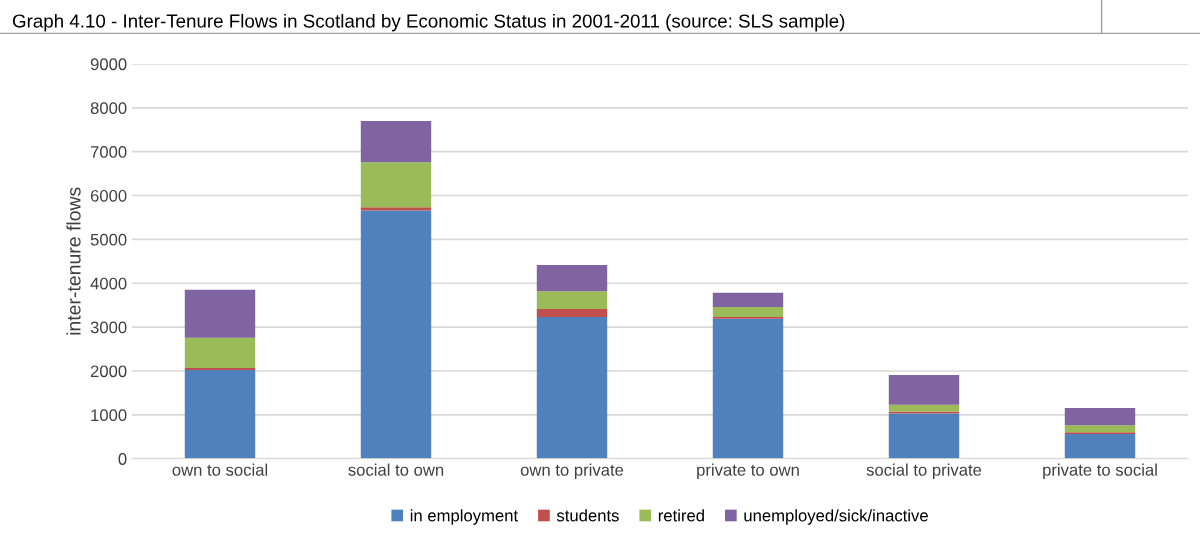  What do you see at coordinates (108, 108) in the screenshot?
I see `y-tick-label: 8000` at bounding box center [108, 108].